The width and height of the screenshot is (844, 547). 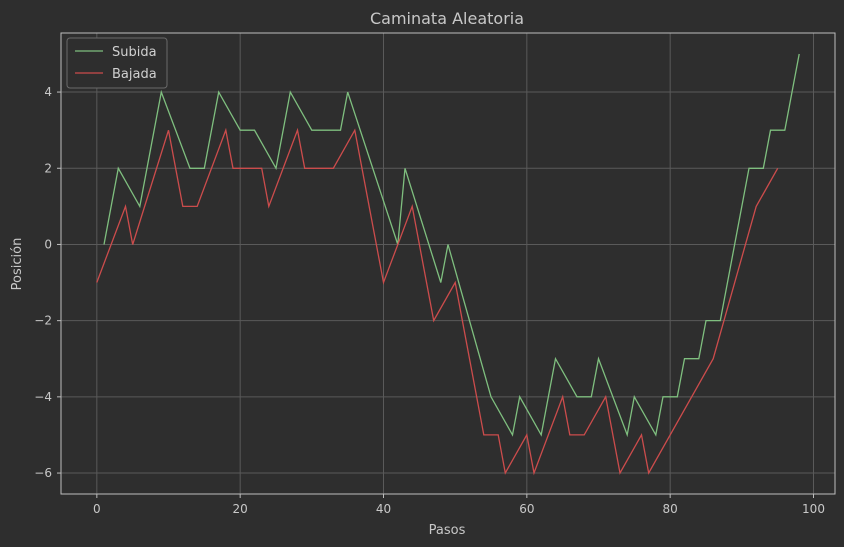 I want to click on y-tick-label: 2, so click(x=48, y=168).